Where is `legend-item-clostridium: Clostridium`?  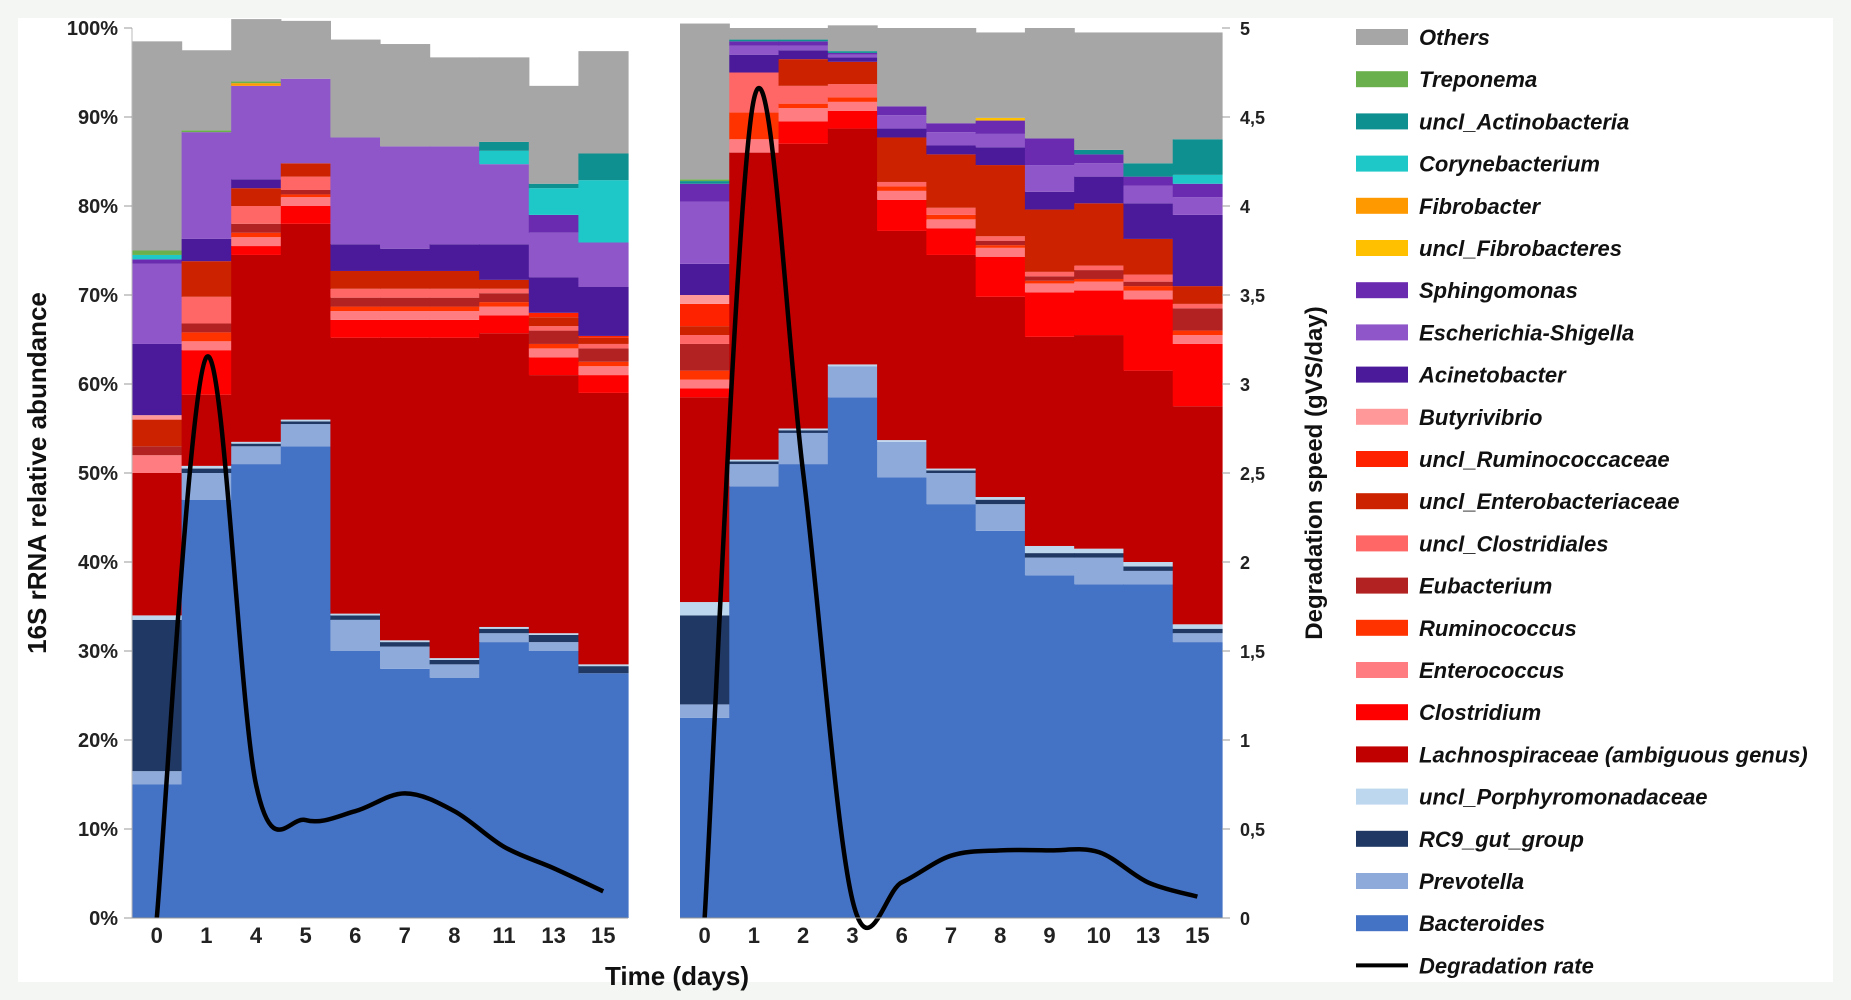 legend-item-clostridium: Clostridium is located at coordinates (1448, 712).